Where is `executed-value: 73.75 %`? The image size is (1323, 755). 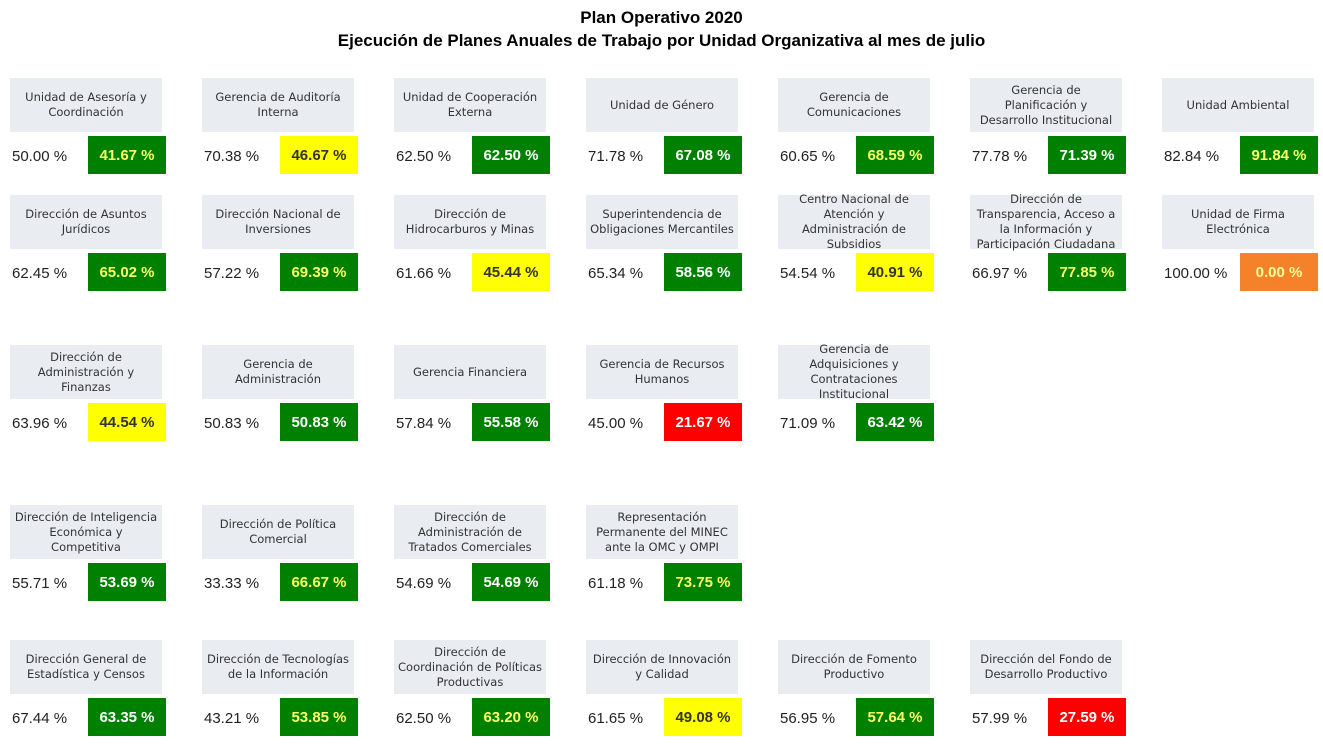
executed-value: 73.75 % is located at coordinates (703, 582).